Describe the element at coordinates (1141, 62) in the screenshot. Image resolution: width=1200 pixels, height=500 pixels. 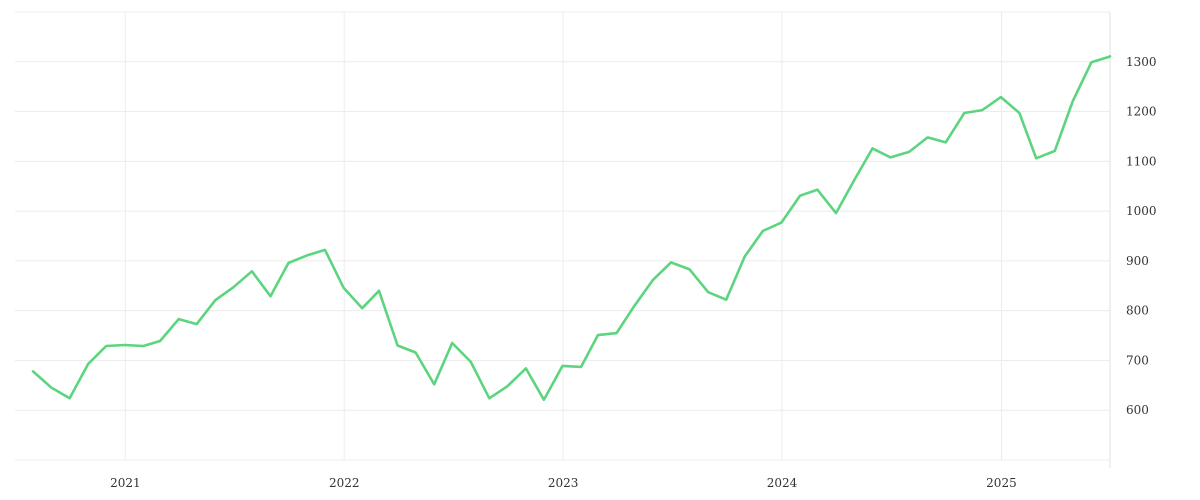
I see `y-tick-label: 1300` at that location.